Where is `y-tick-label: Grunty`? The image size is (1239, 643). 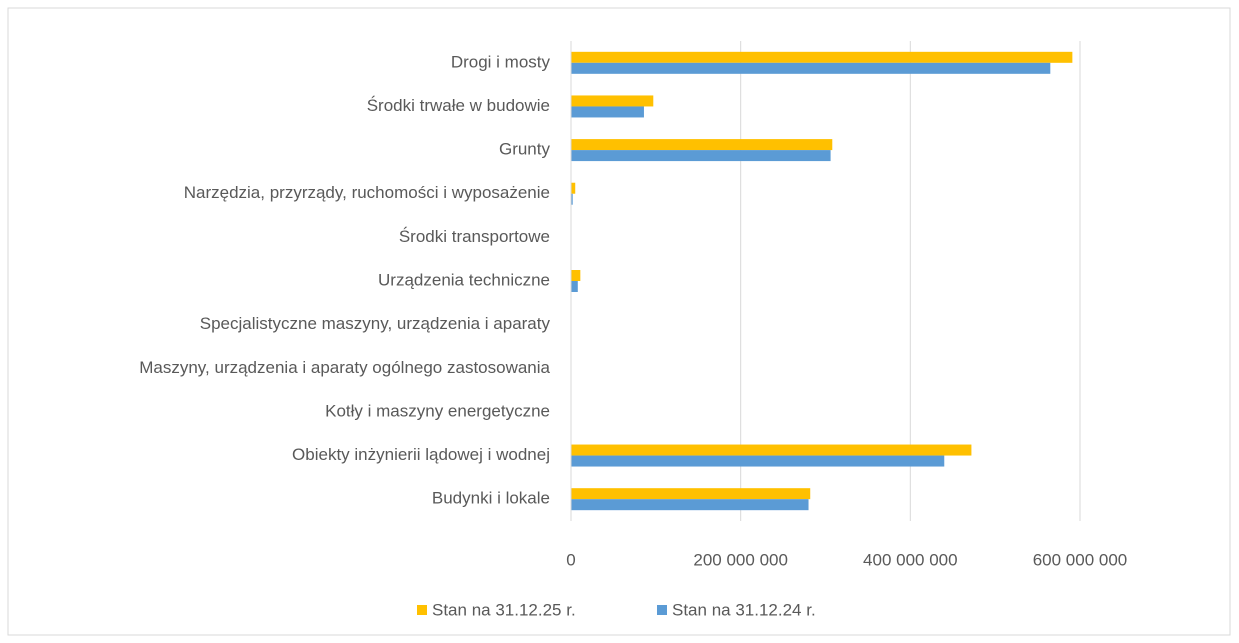 y-tick-label: Grunty is located at coordinates (525, 149).